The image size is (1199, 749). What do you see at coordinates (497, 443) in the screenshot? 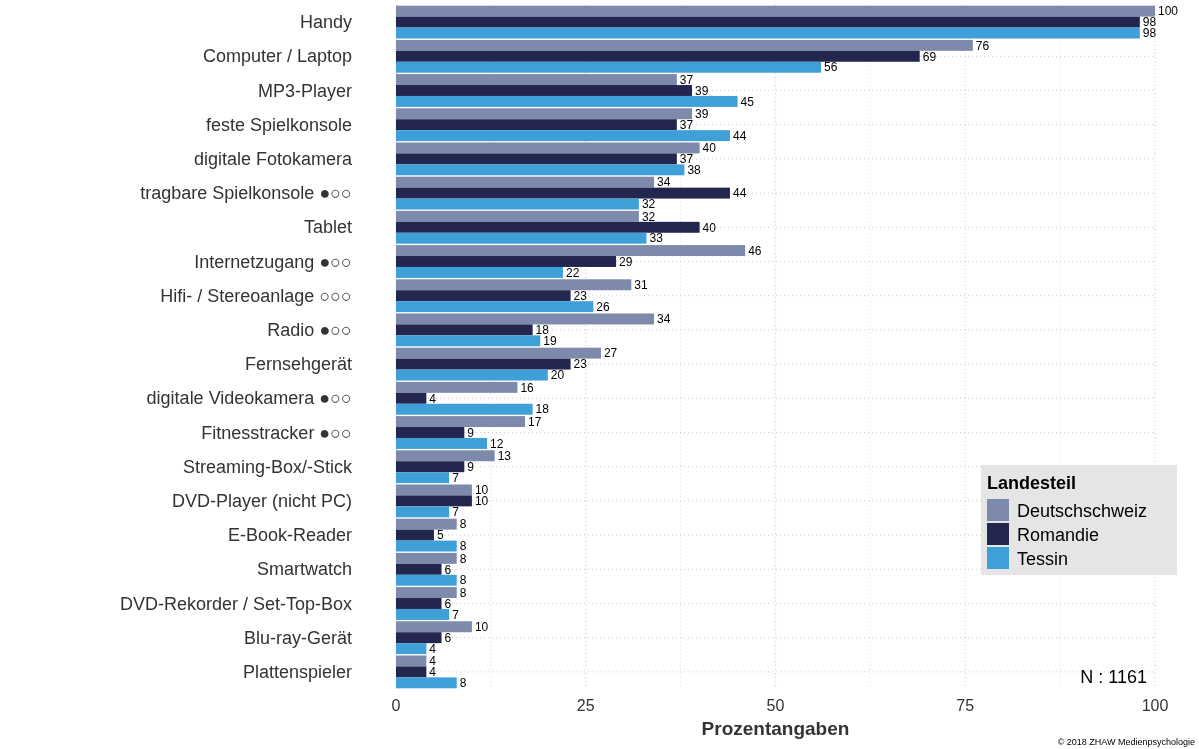
I see `data-label: 12` at bounding box center [497, 443].